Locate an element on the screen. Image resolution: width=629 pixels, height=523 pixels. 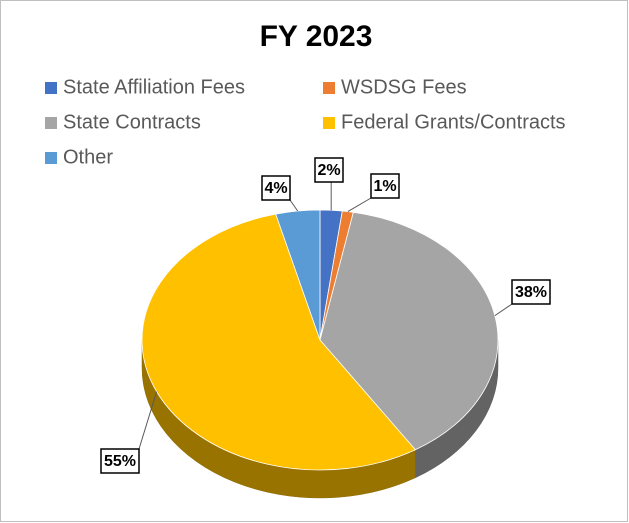
data-label: 1% is located at coordinates (384, 186).